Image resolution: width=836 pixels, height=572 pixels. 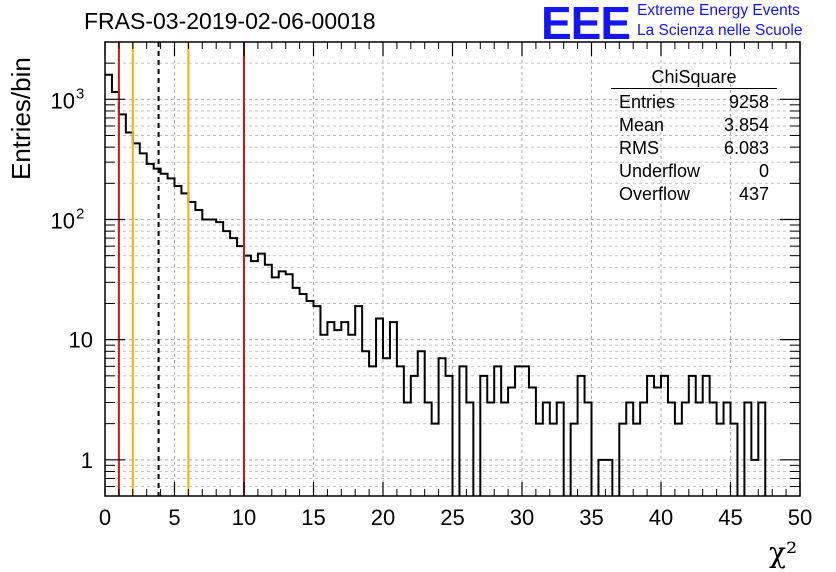 I want to click on stats-row-mean: Mean 3.854, so click(x=694, y=125).